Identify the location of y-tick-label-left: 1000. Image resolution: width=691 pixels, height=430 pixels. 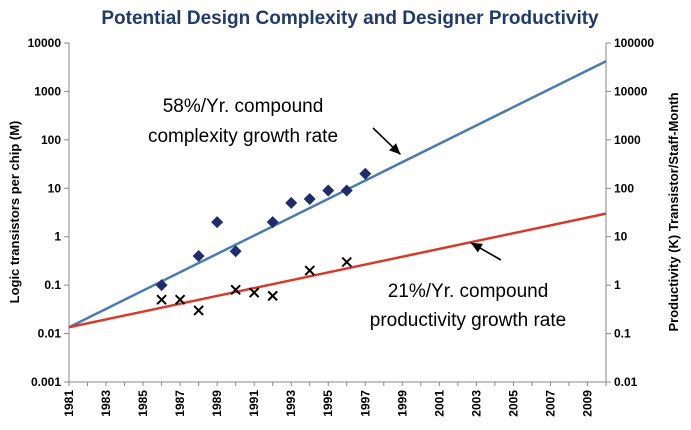
(47, 91).